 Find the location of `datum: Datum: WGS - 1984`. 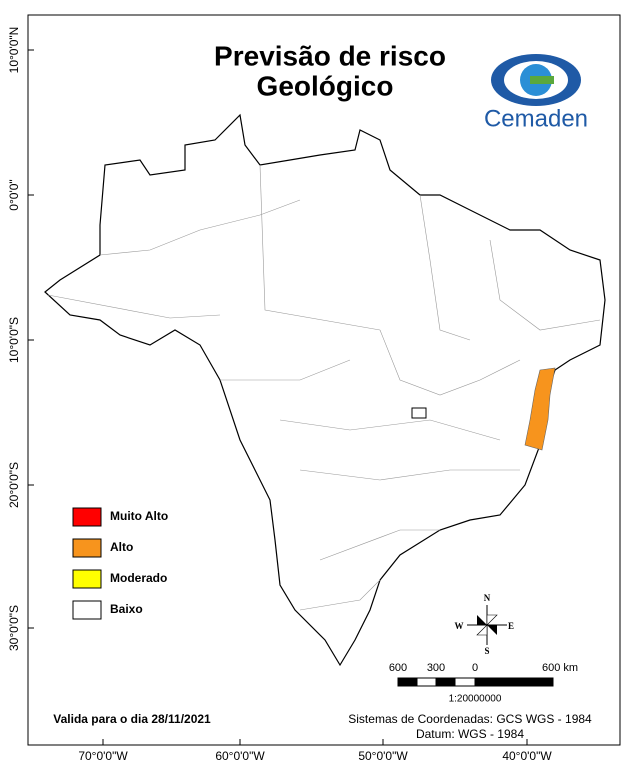

datum: Datum: WGS - 1984 is located at coordinates (470, 734).